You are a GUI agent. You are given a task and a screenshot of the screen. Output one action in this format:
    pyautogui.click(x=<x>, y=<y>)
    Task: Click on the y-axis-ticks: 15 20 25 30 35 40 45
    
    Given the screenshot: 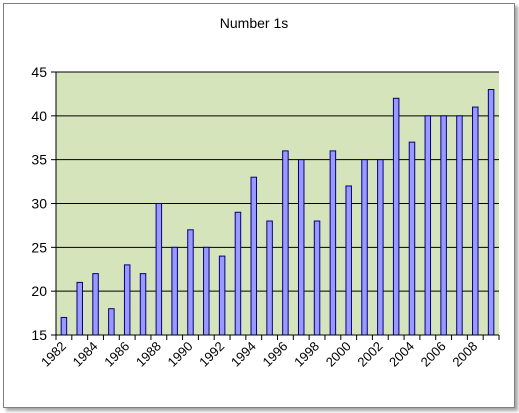 What is the action you would take?
    pyautogui.click(x=43, y=203)
    